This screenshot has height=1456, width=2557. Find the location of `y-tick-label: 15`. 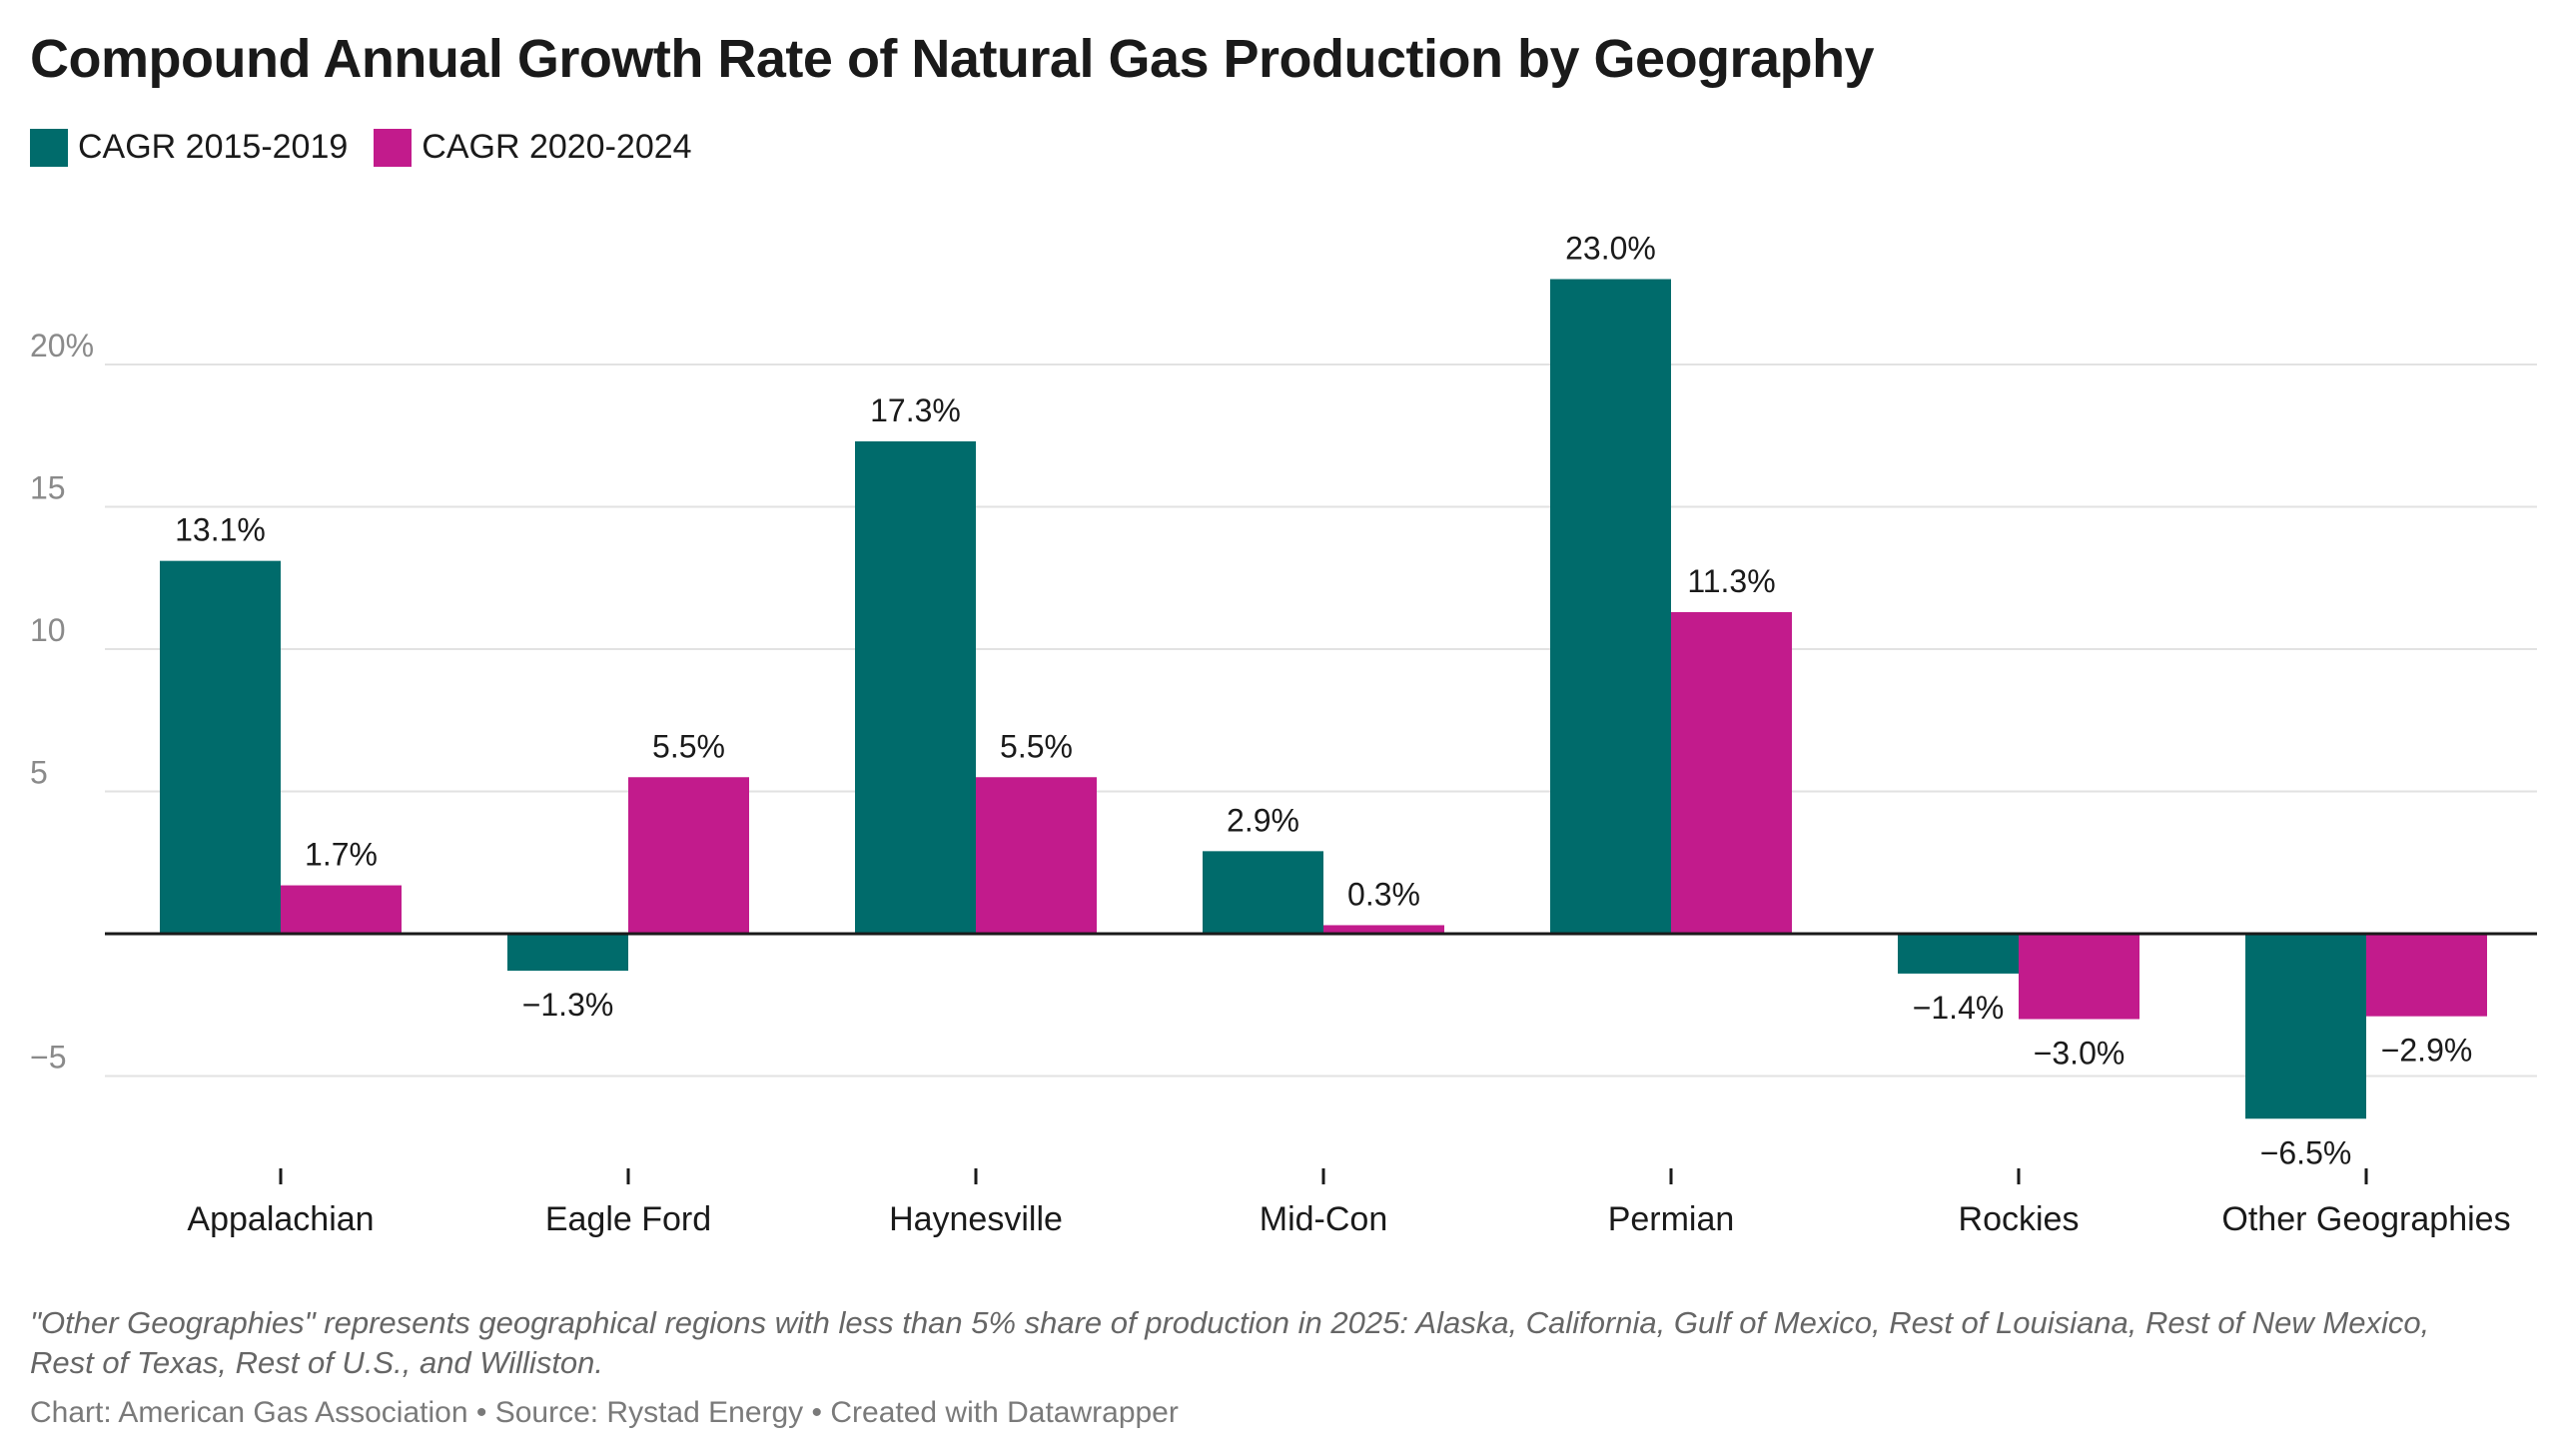

y-tick-label: 15 is located at coordinates (48, 488).